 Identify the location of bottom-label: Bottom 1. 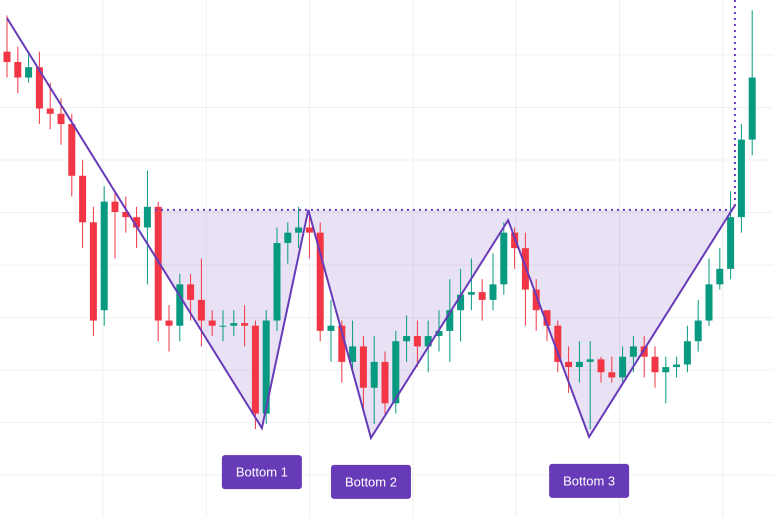
(262, 472).